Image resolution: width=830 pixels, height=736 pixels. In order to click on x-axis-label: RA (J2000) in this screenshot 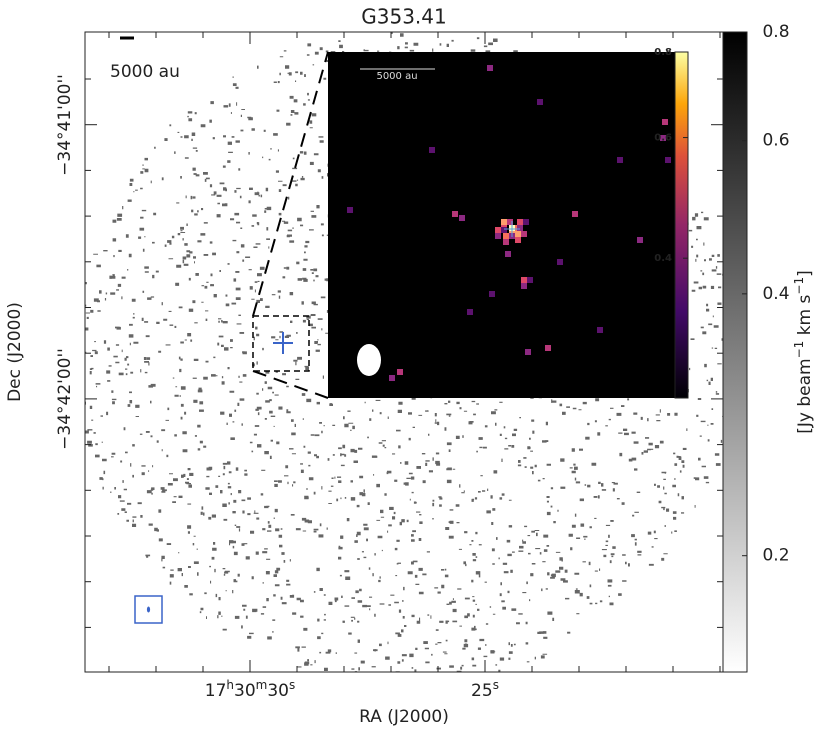, I will do `click(404, 717)`.